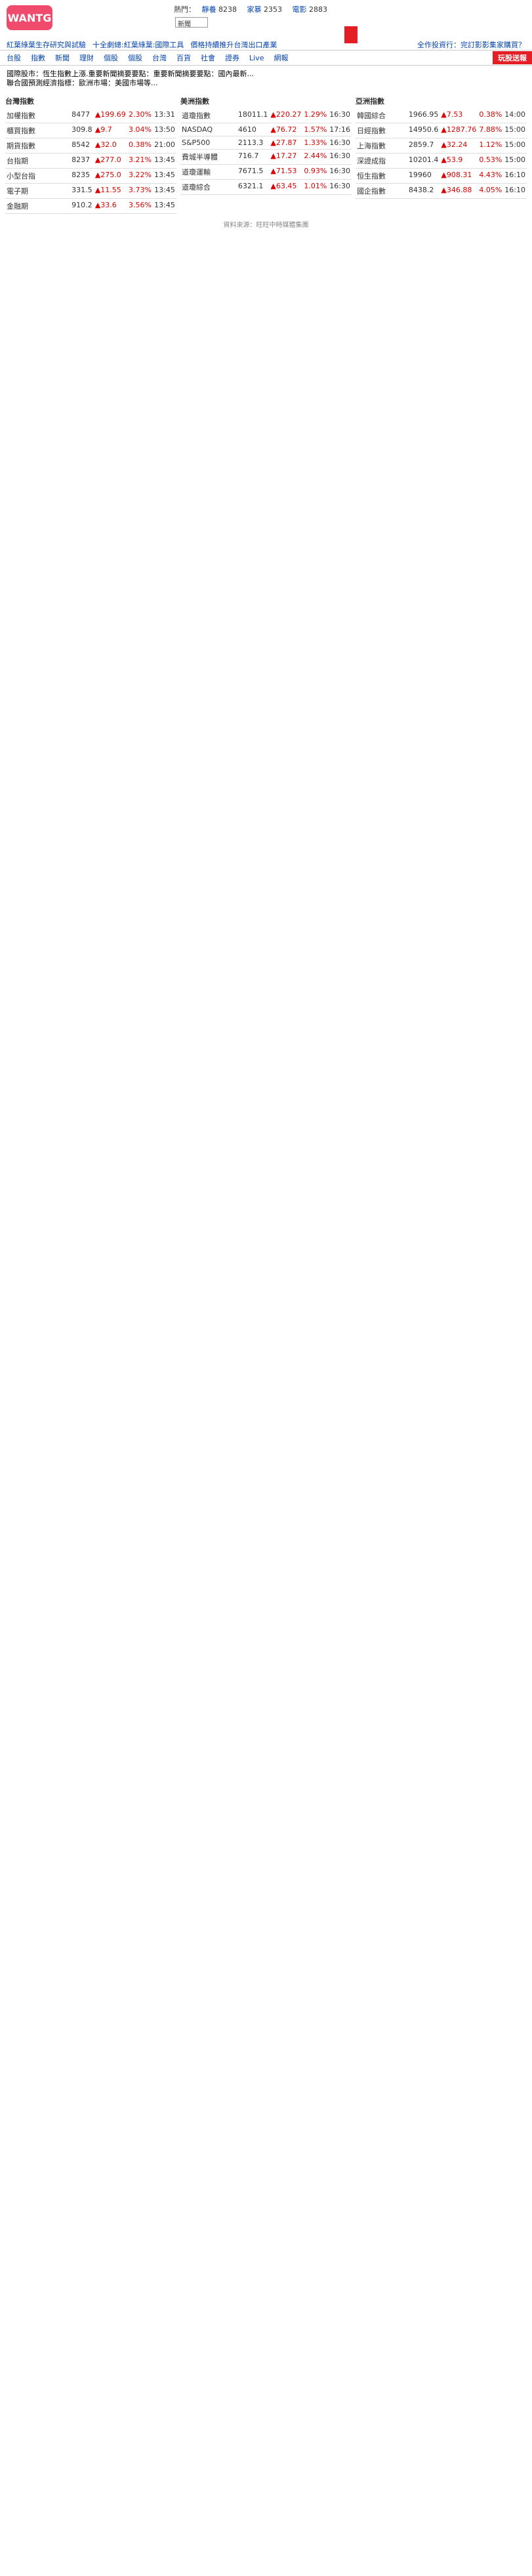 Image resolution: width=532 pixels, height=2576 pixels. I want to click on market-name: 費城半導體, so click(208, 157).